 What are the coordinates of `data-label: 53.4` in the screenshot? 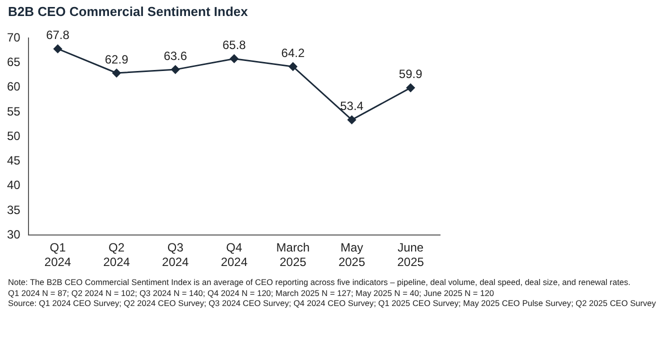 It's located at (352, 106).